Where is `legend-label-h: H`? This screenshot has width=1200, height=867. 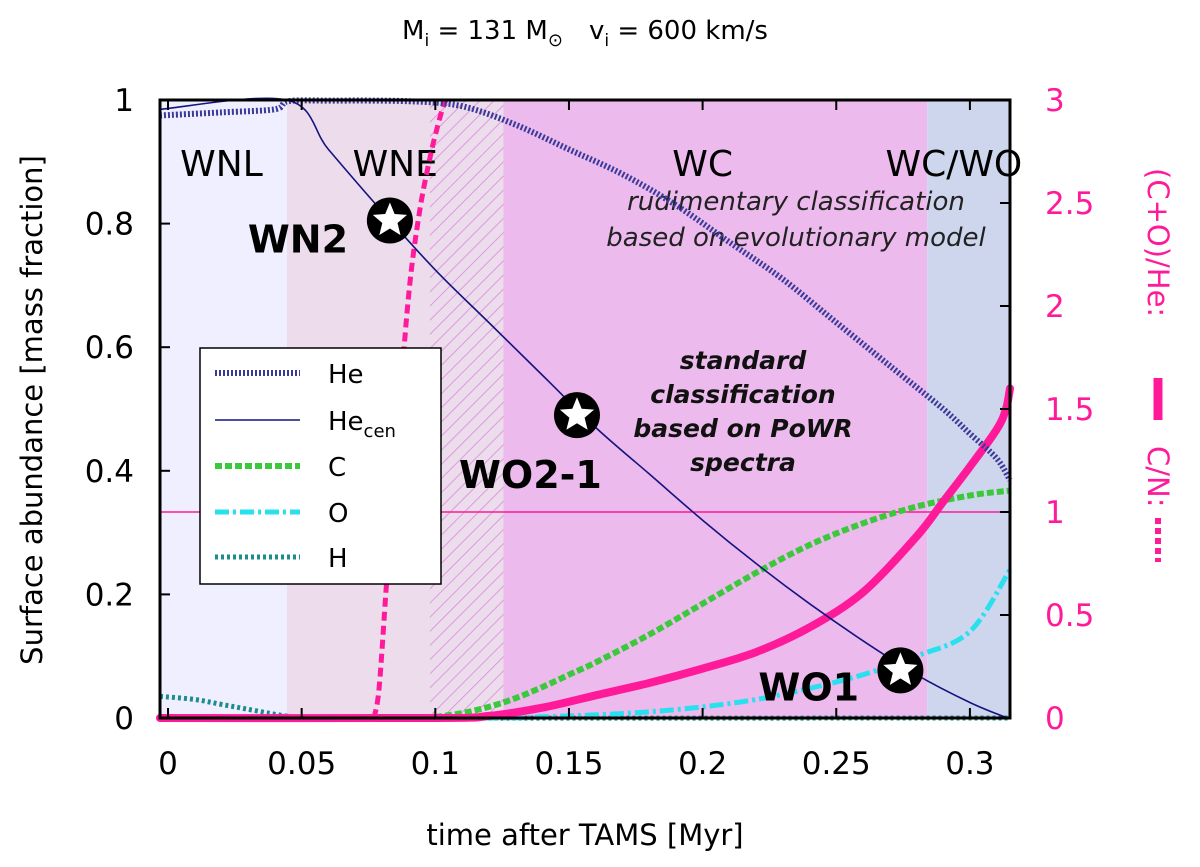
legend-label-h: H is located at coordinates (338, 559).